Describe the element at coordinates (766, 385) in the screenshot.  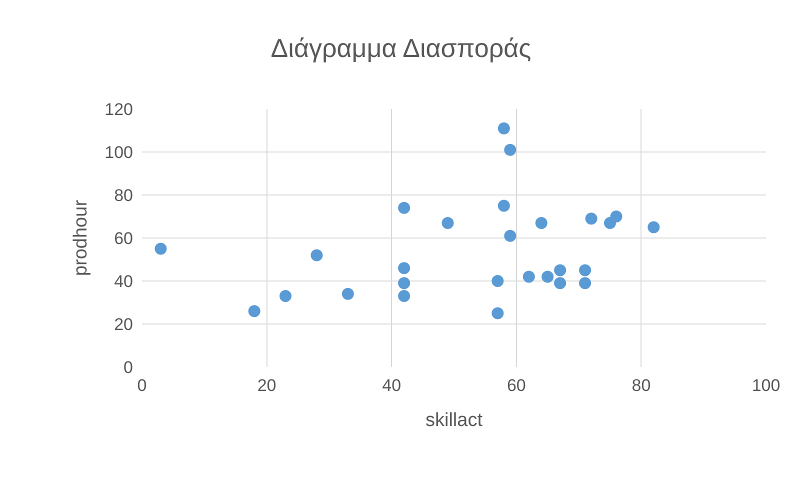
I see `x-tick-label: 100` at that location.